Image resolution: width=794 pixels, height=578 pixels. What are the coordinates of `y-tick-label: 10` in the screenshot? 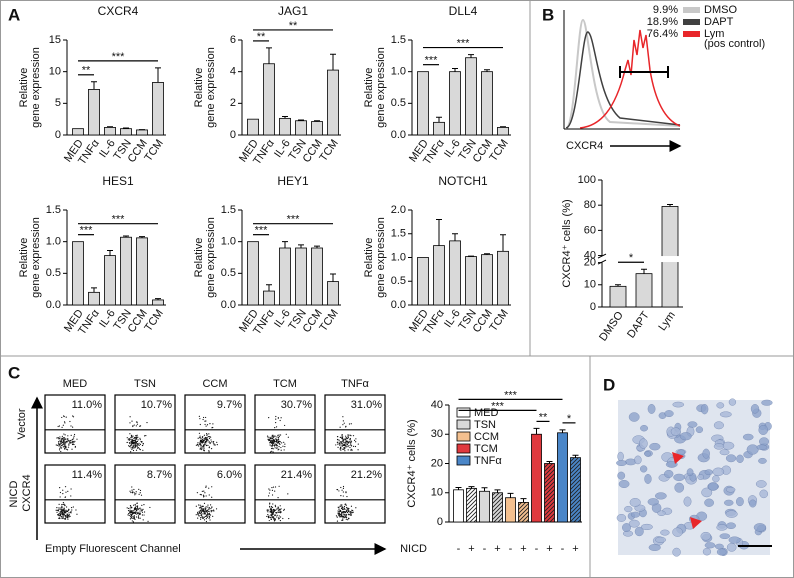 It's located at (590, 285).